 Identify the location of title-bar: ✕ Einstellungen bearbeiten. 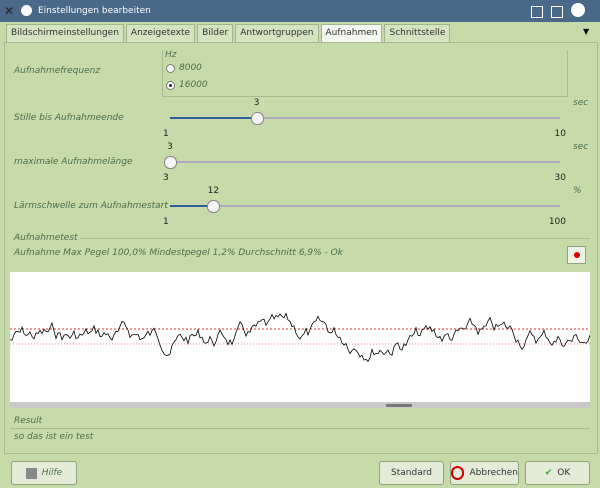
(300, 11).